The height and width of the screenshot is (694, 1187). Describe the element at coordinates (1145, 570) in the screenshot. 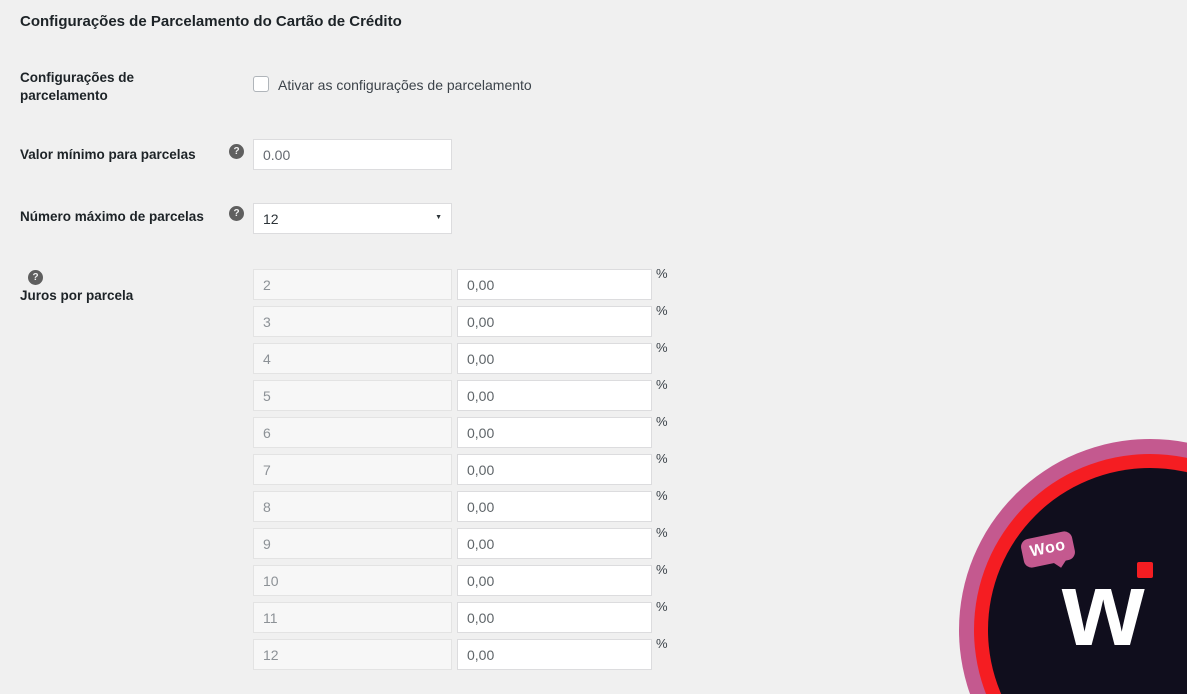

I see `w-logo-red-dot-icon` at that location.